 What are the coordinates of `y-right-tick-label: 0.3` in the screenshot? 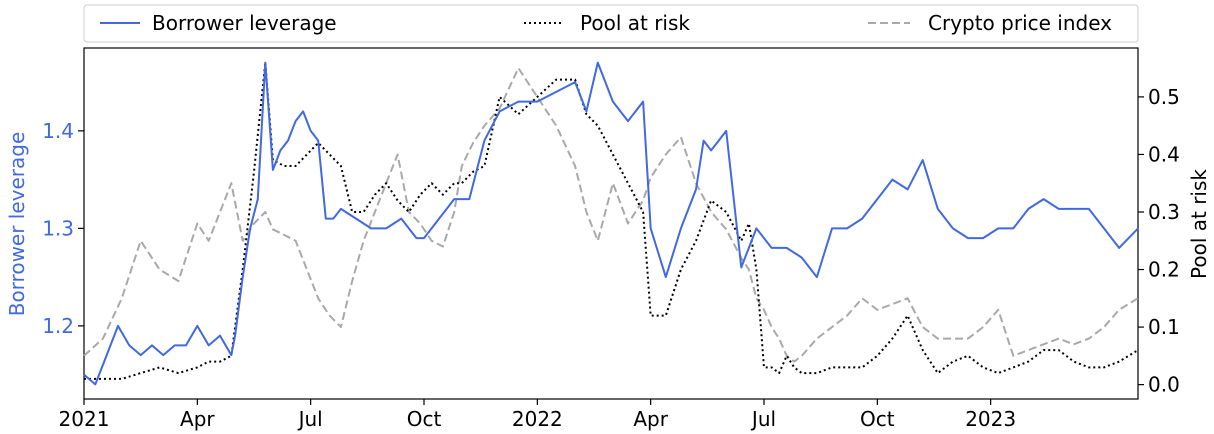 It's located at (1164, 212).